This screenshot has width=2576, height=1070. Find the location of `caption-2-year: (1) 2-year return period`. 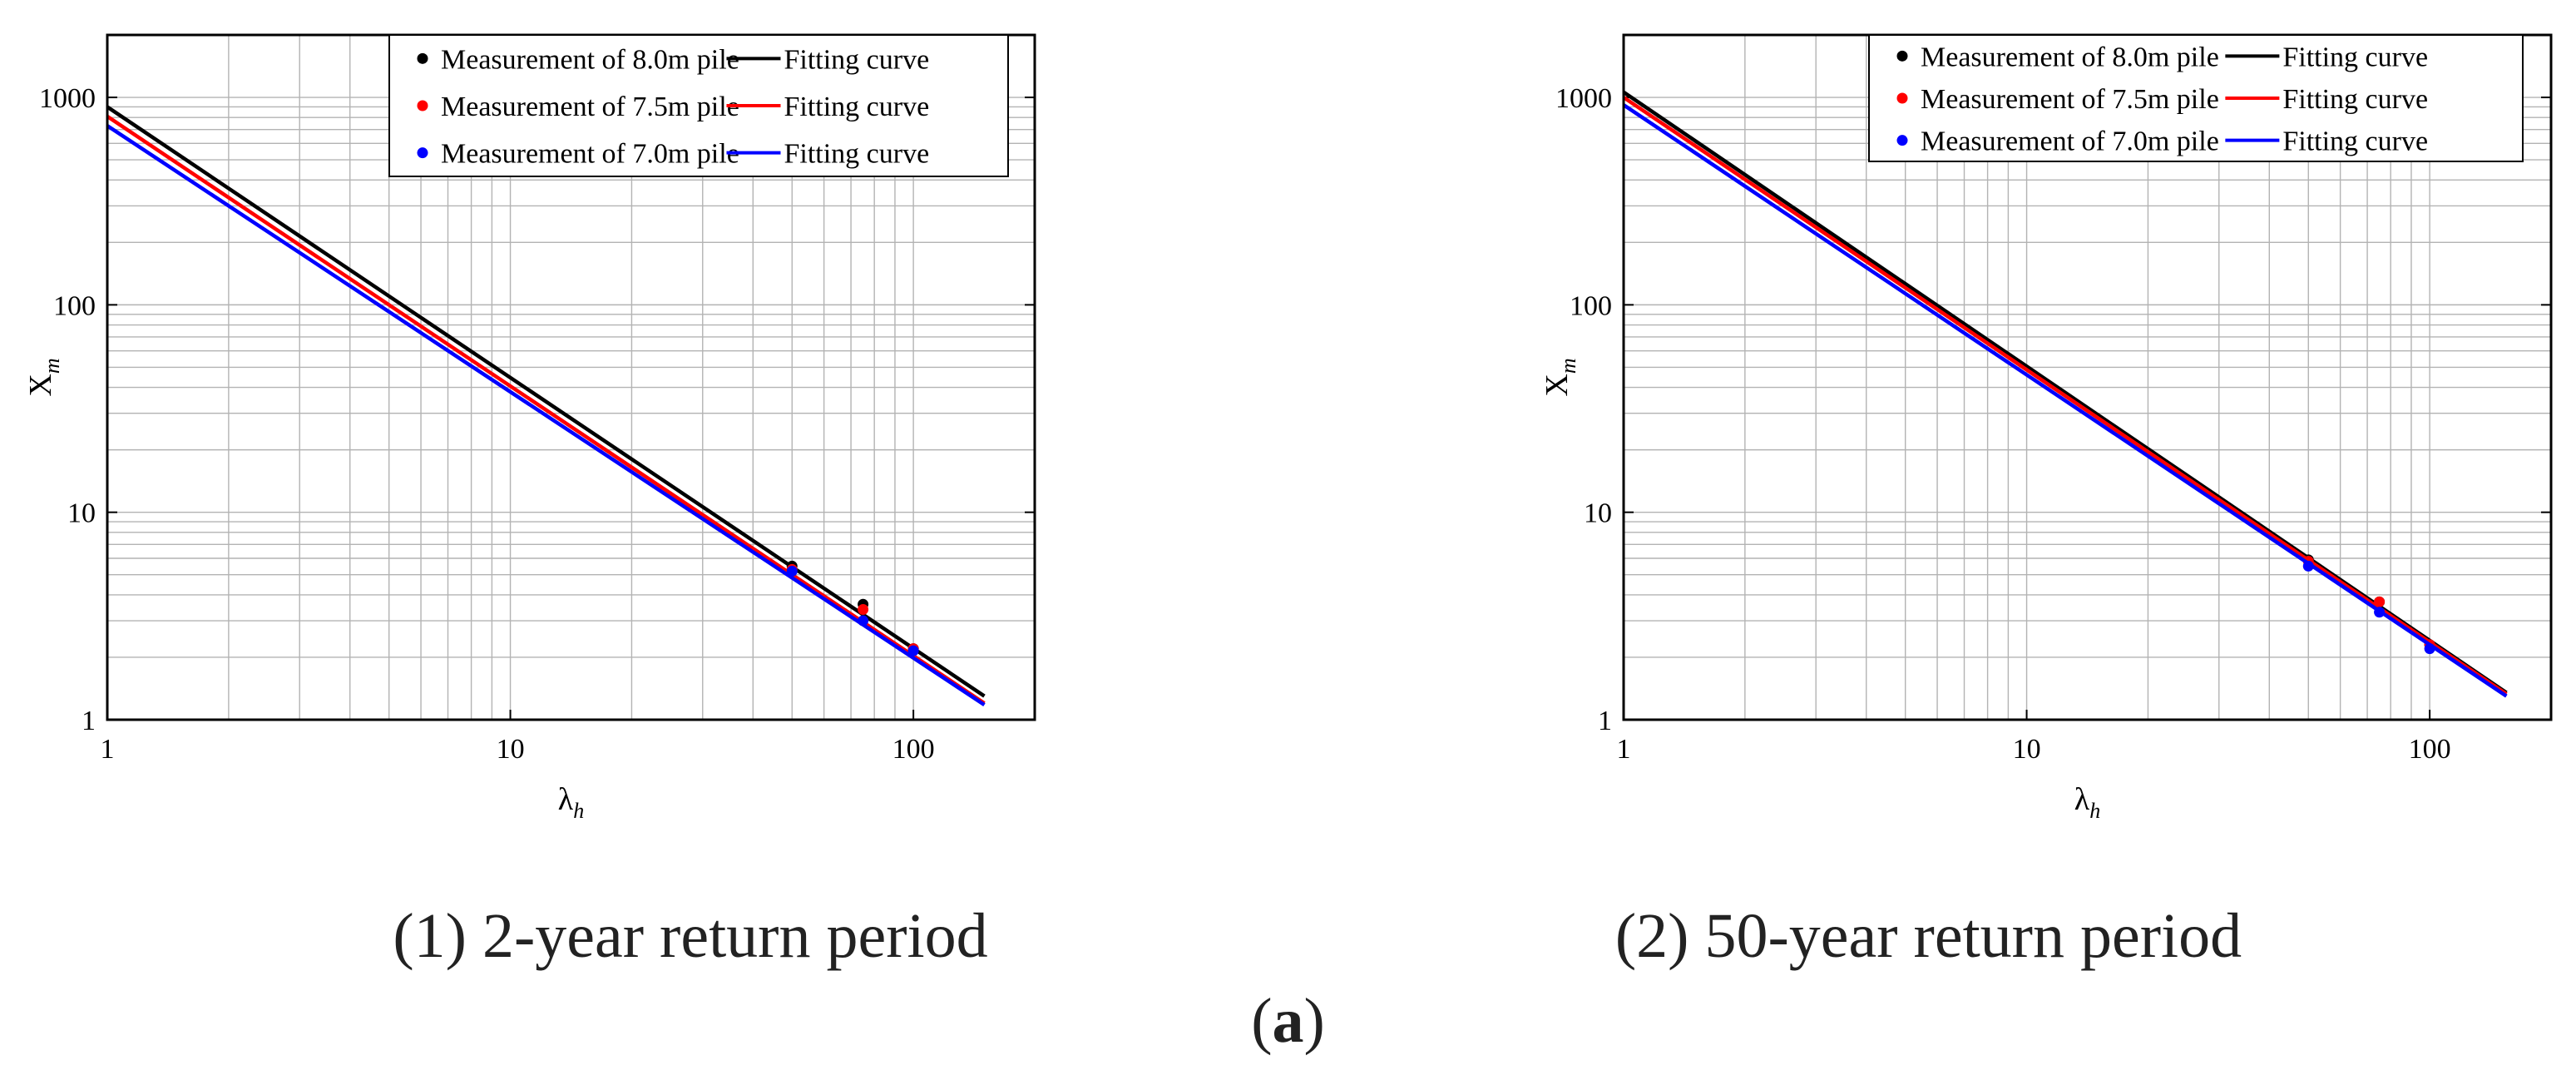

caption-2-year: (1) 2-year return period is located at coordinates (690, 936).